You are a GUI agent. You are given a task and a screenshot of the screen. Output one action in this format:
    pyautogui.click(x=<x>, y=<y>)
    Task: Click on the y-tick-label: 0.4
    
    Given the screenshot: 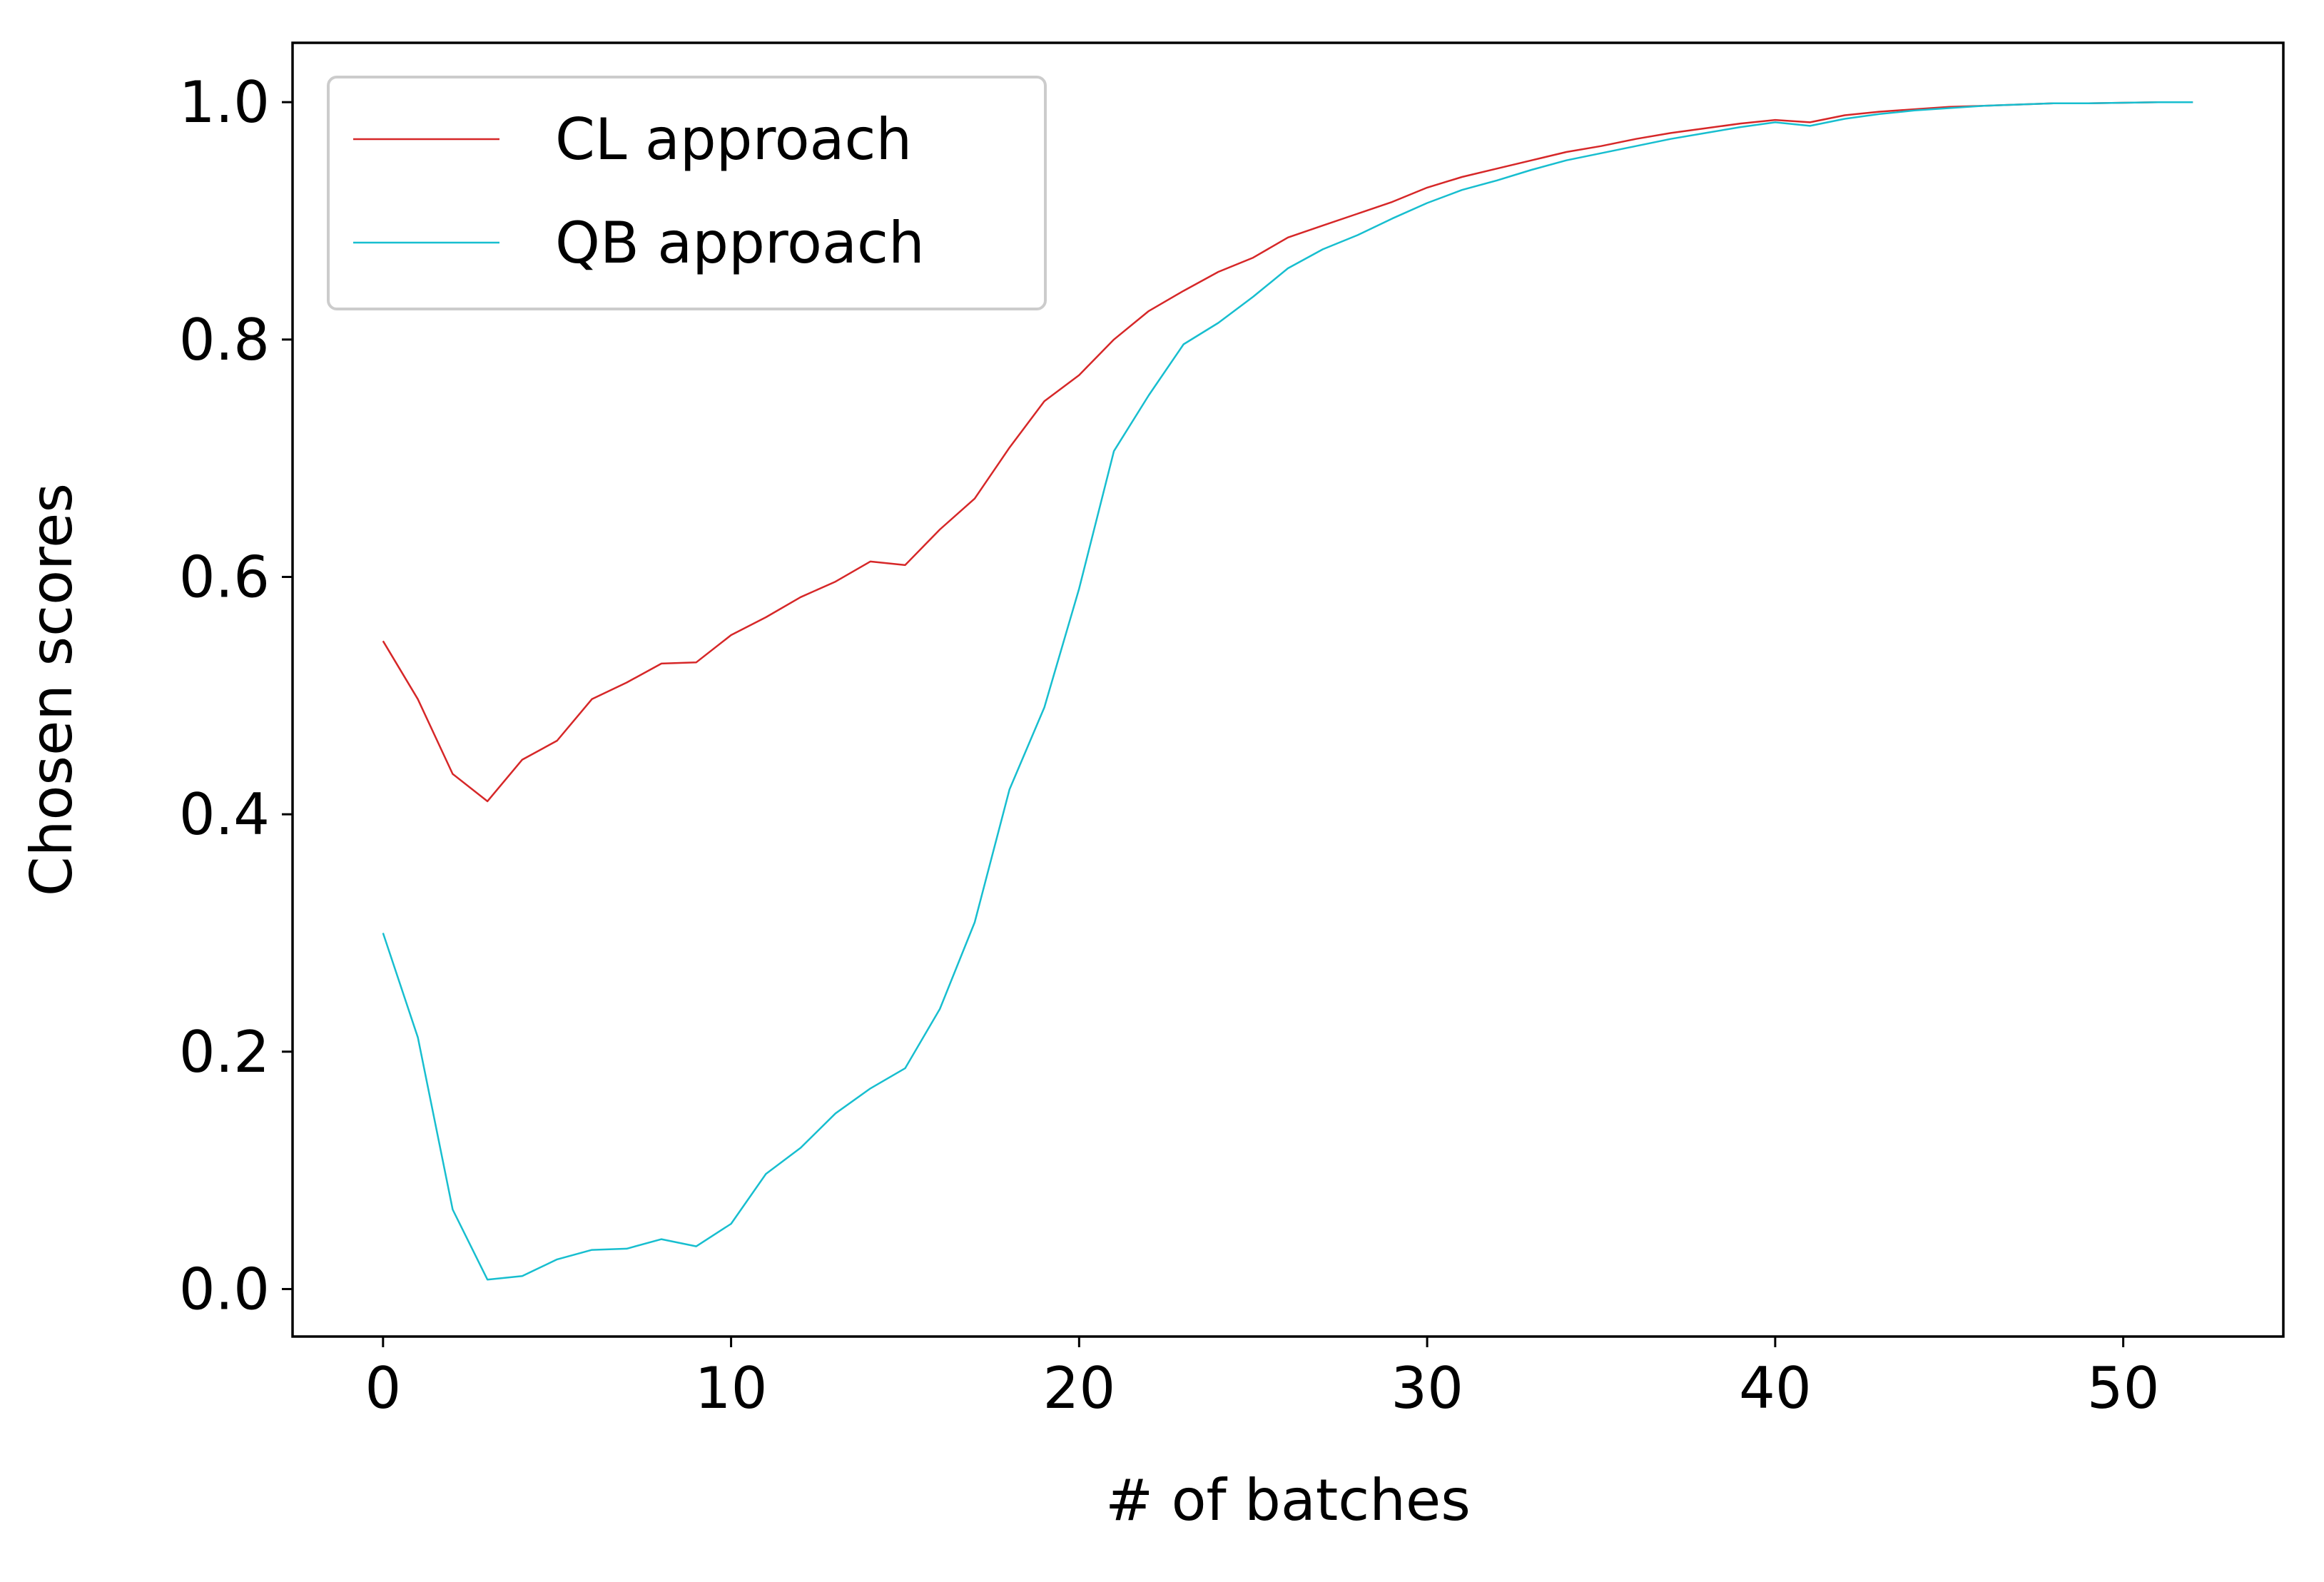 What is the action you would take?
    pyautogui.click(x=224, y=814)
    